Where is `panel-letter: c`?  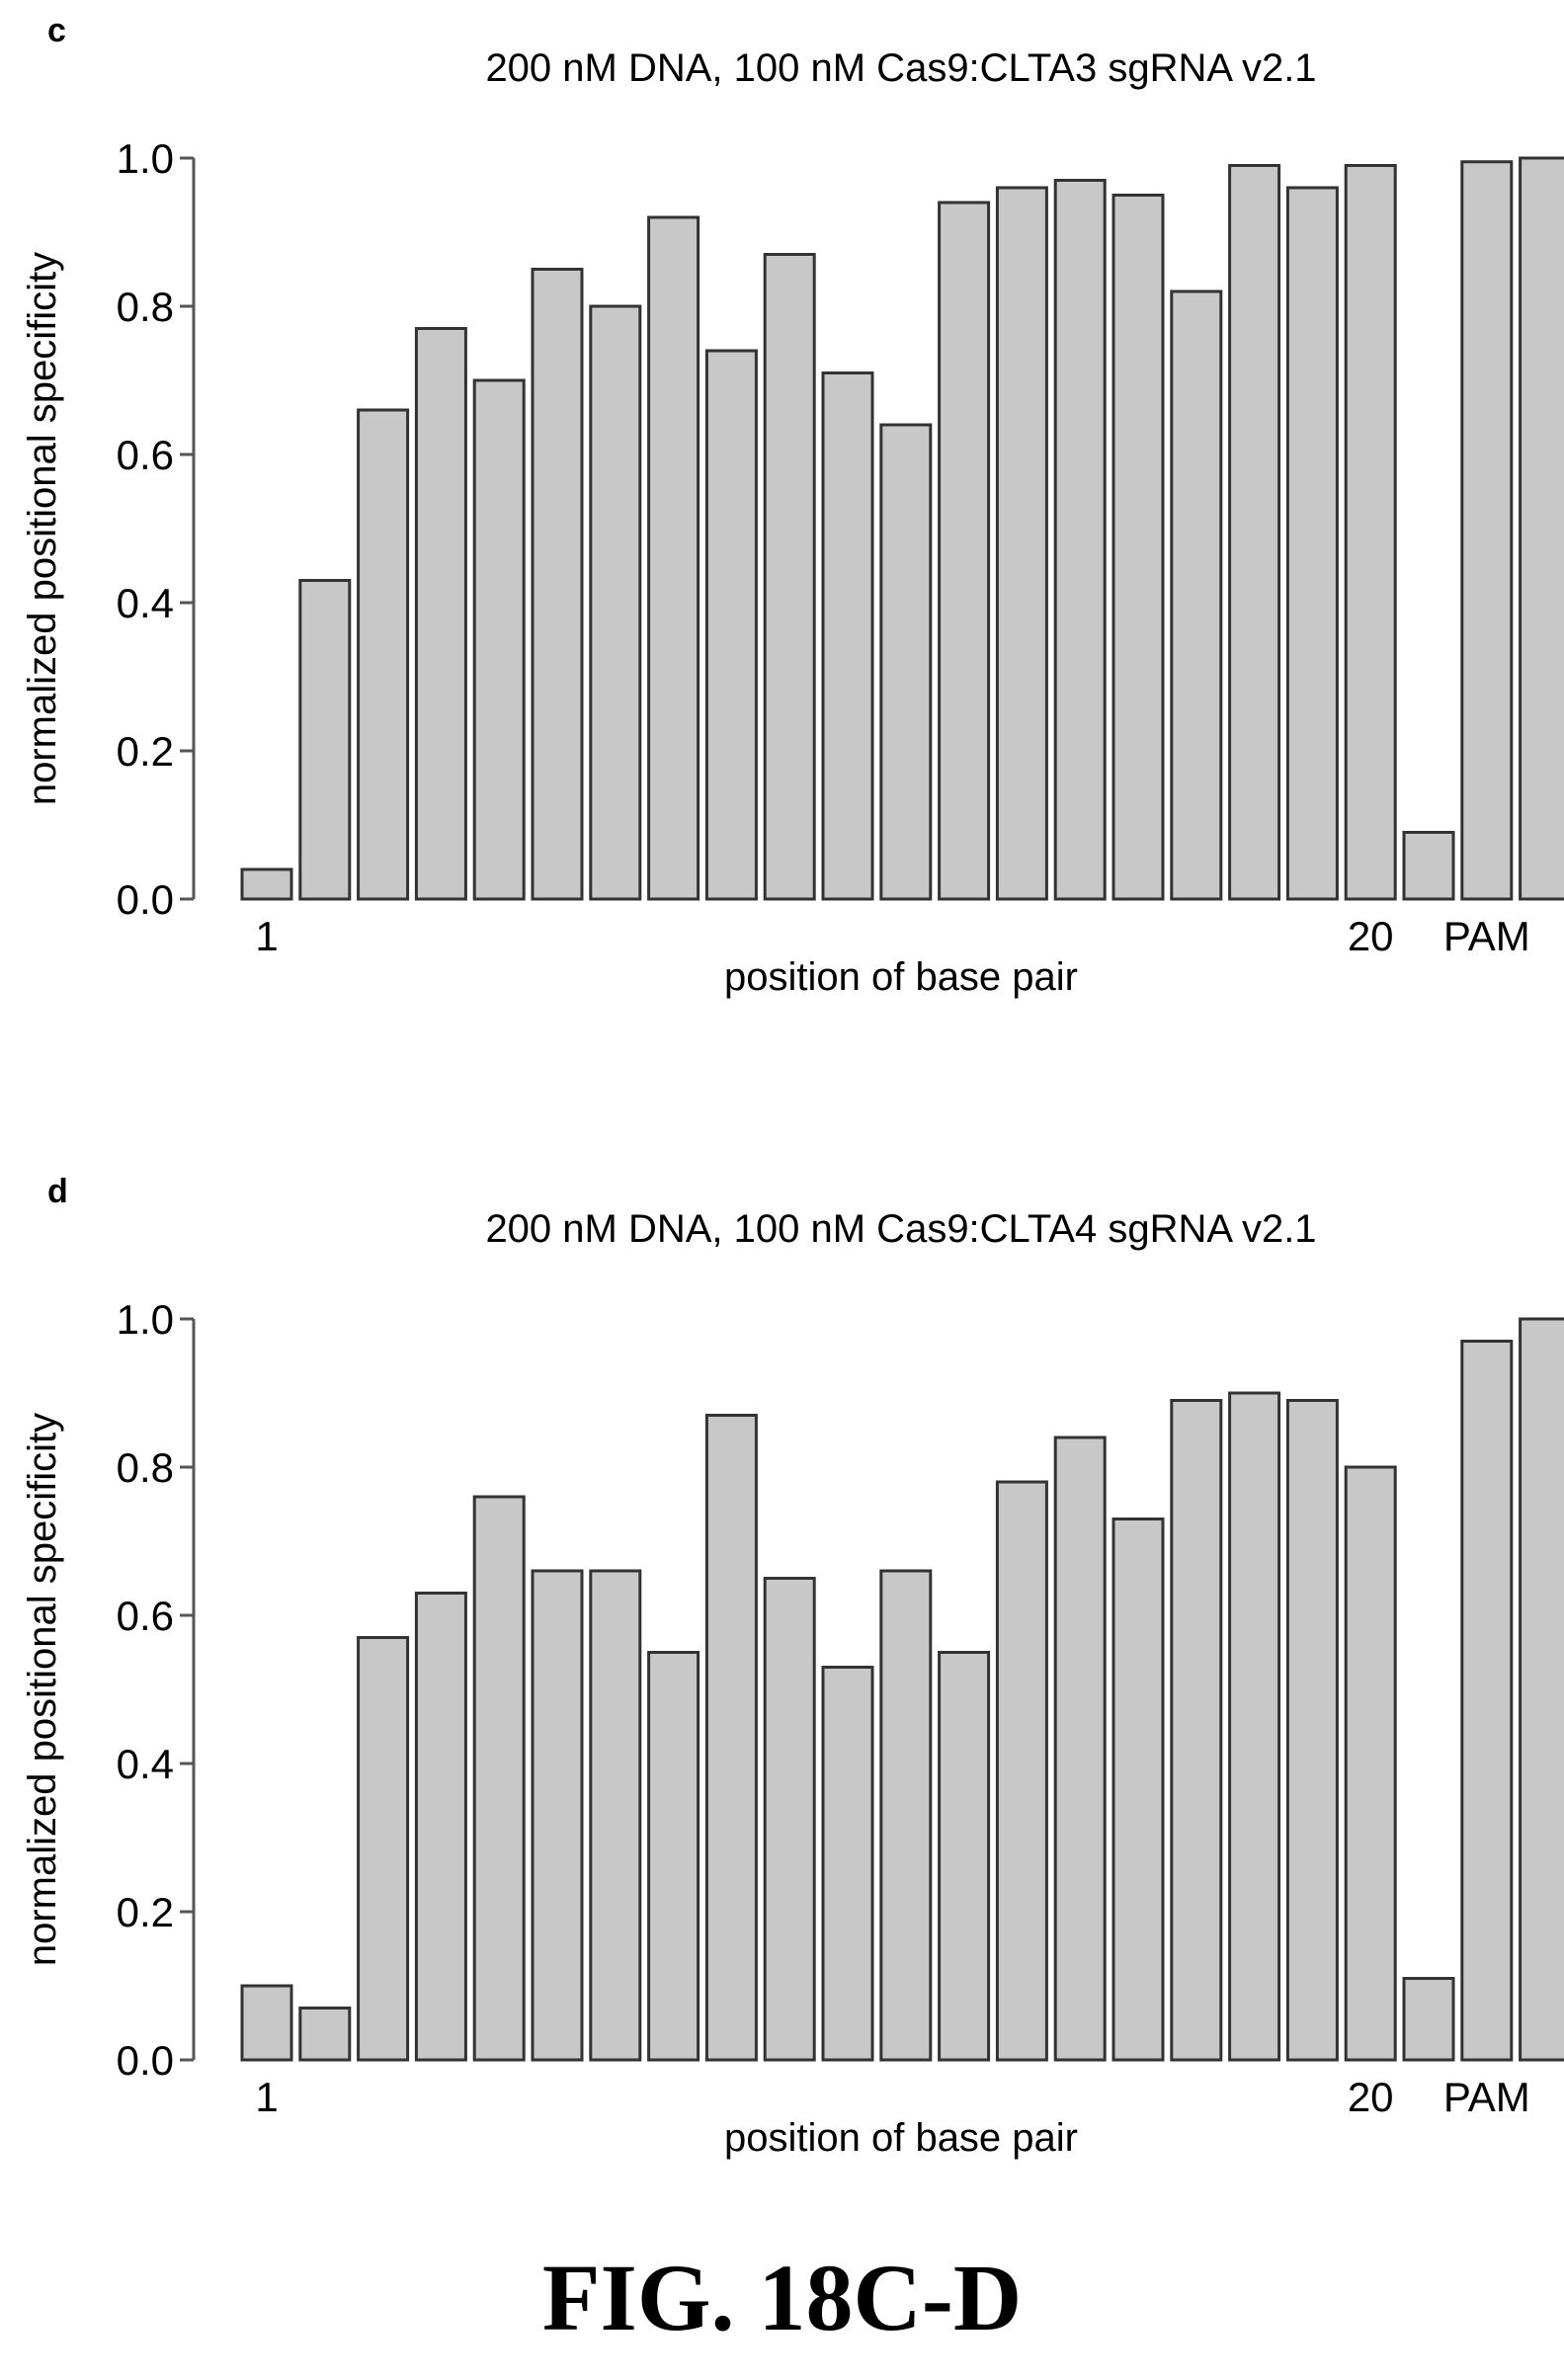
panel-letter: c is located at coordinates (57, 30).